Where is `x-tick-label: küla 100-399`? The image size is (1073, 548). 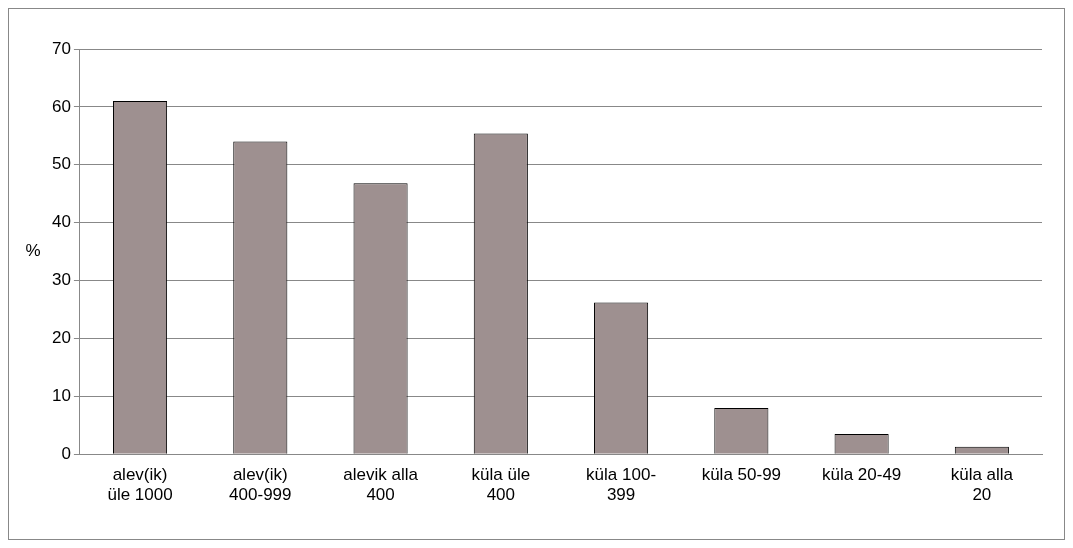 x-tick-label: küla 100-399 is located at coordinates (621, 485).